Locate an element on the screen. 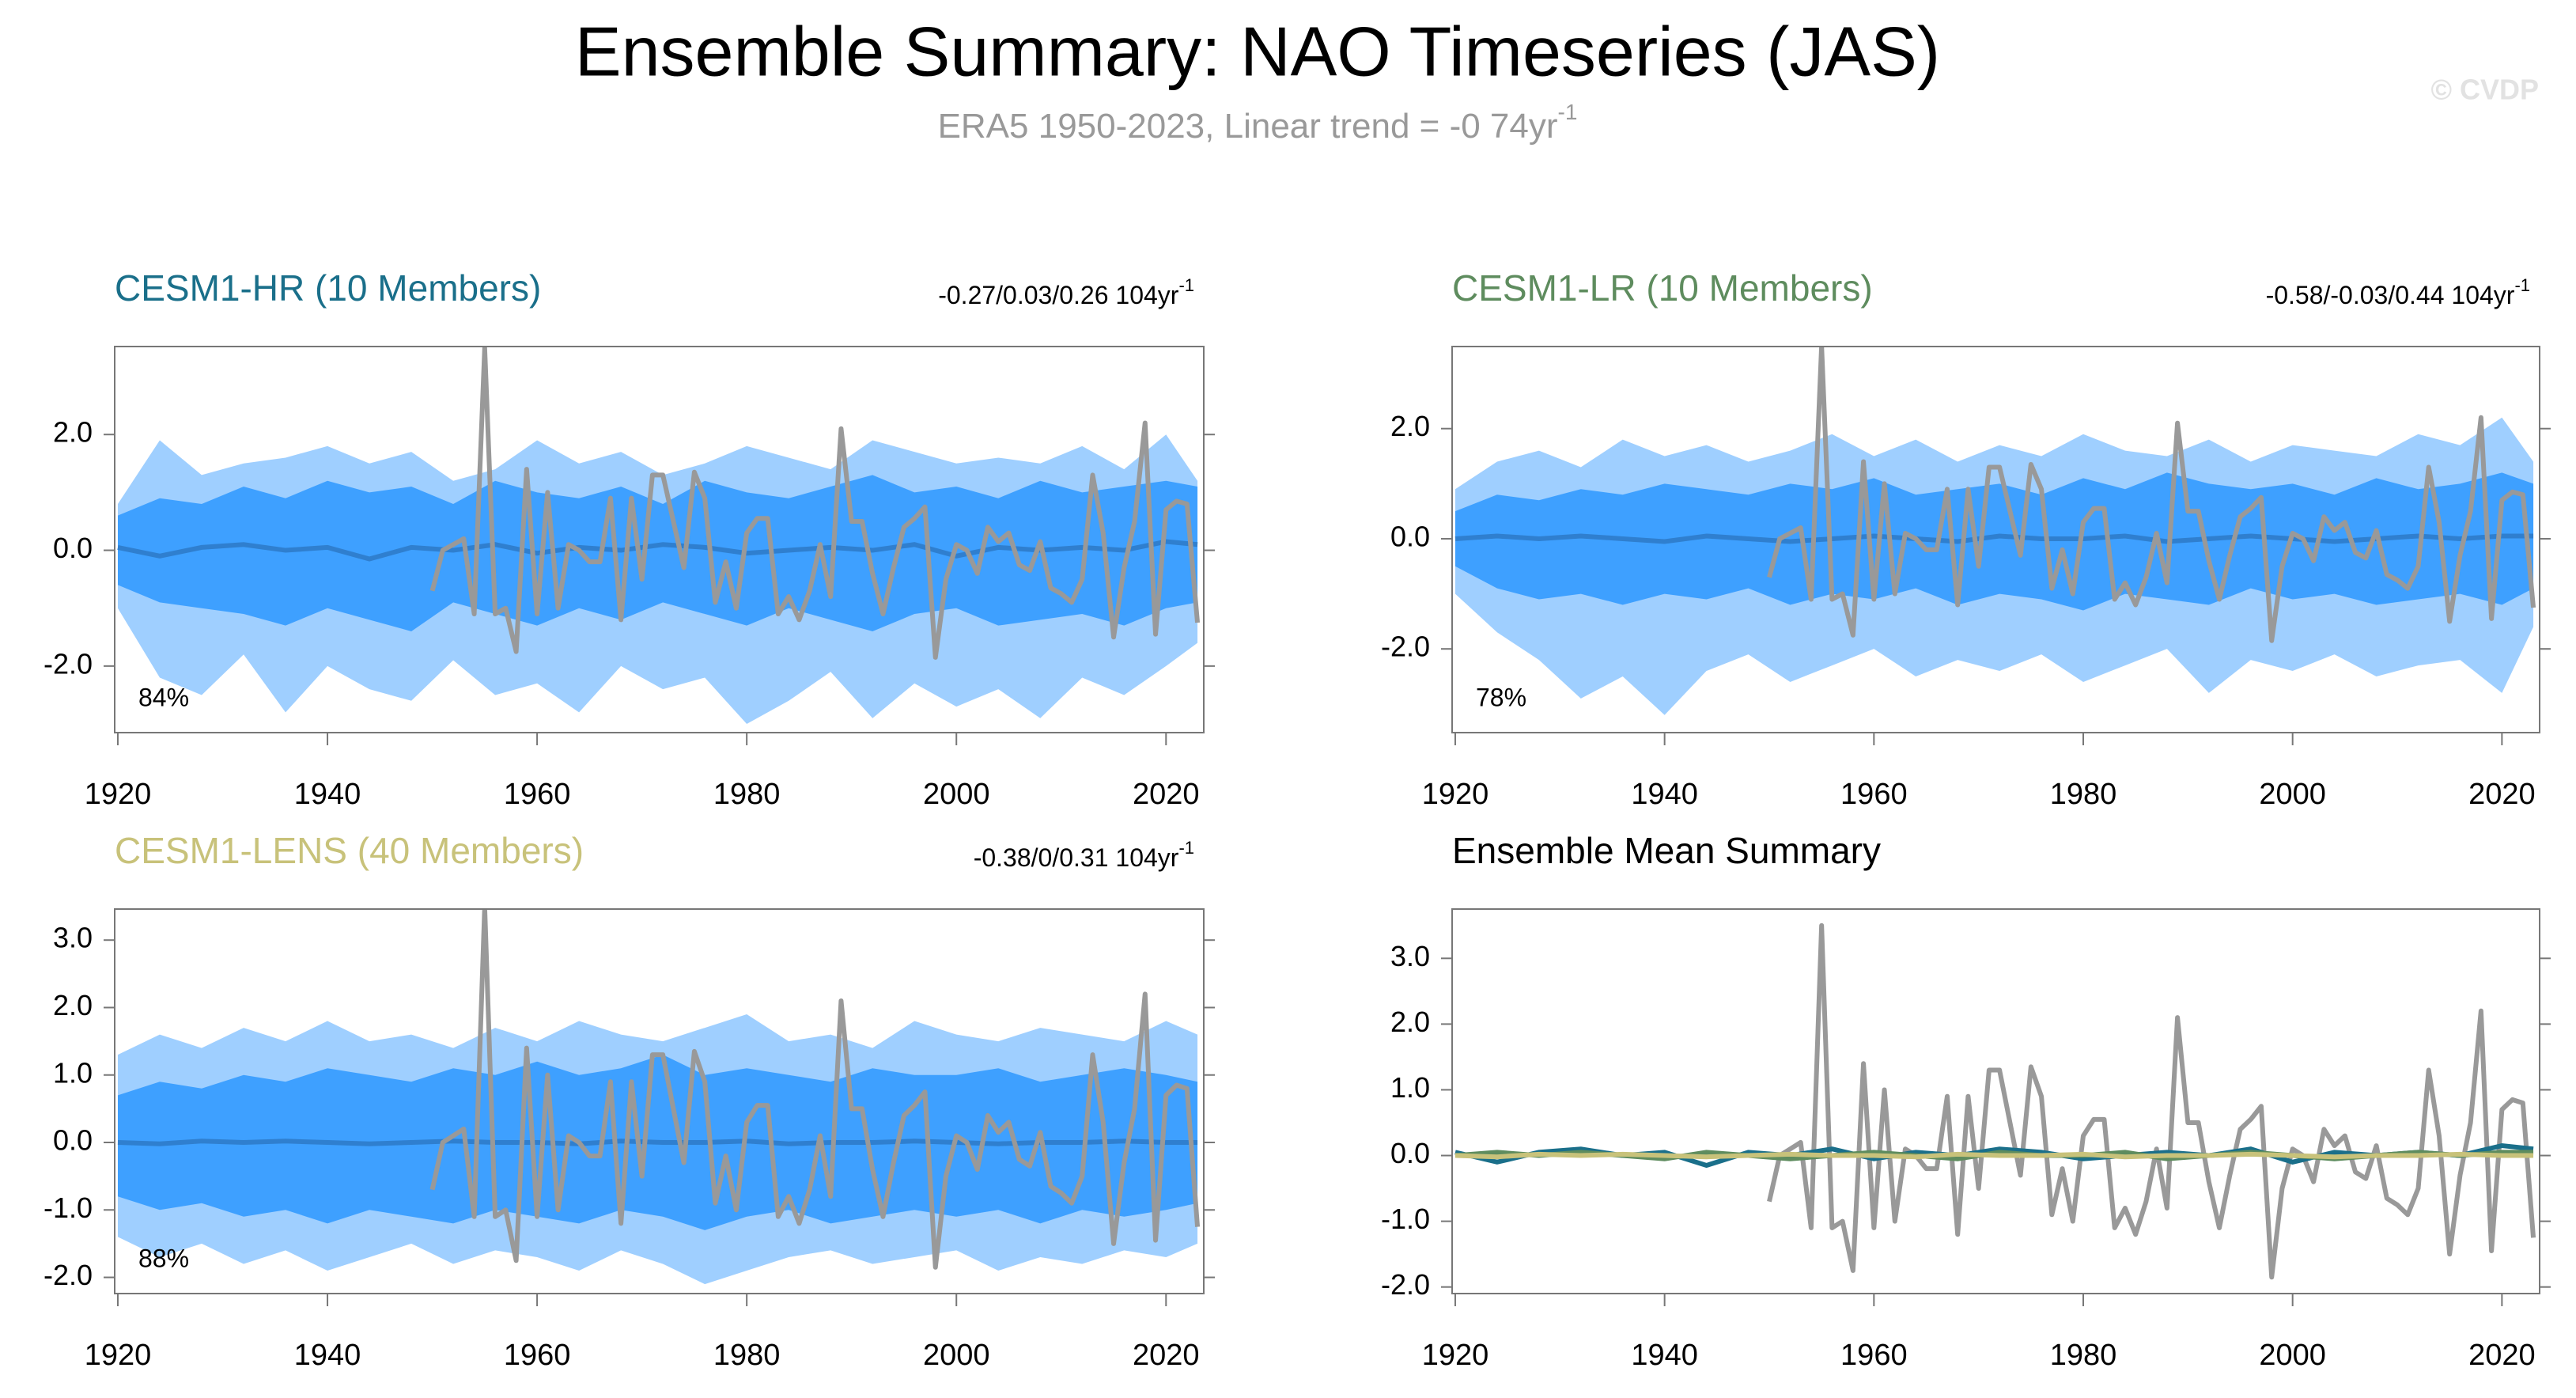  panel-trend: -0.27/0.03/0.26 104yr-1 is located at coordinates (1066, 292).